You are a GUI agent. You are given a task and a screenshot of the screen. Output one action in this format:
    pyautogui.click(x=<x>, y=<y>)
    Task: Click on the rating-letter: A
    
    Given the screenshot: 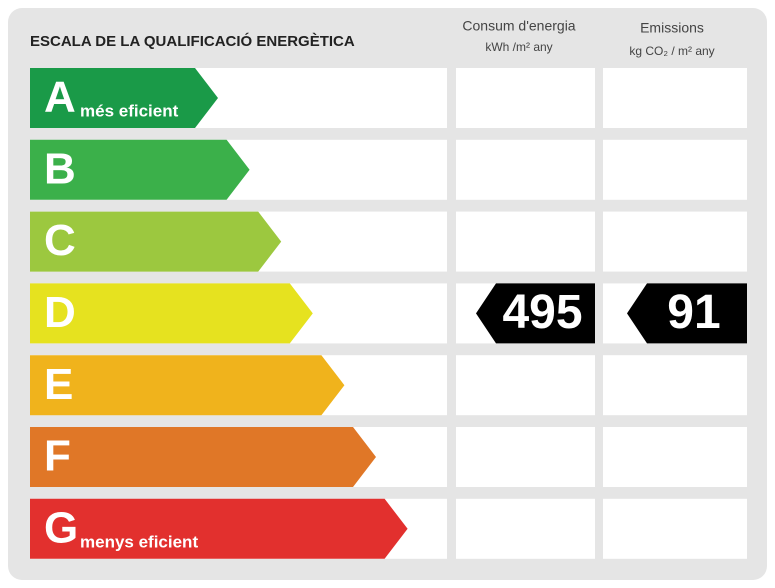 What is the action you would take?
    pyautogui.click(x=60, y=97)
    